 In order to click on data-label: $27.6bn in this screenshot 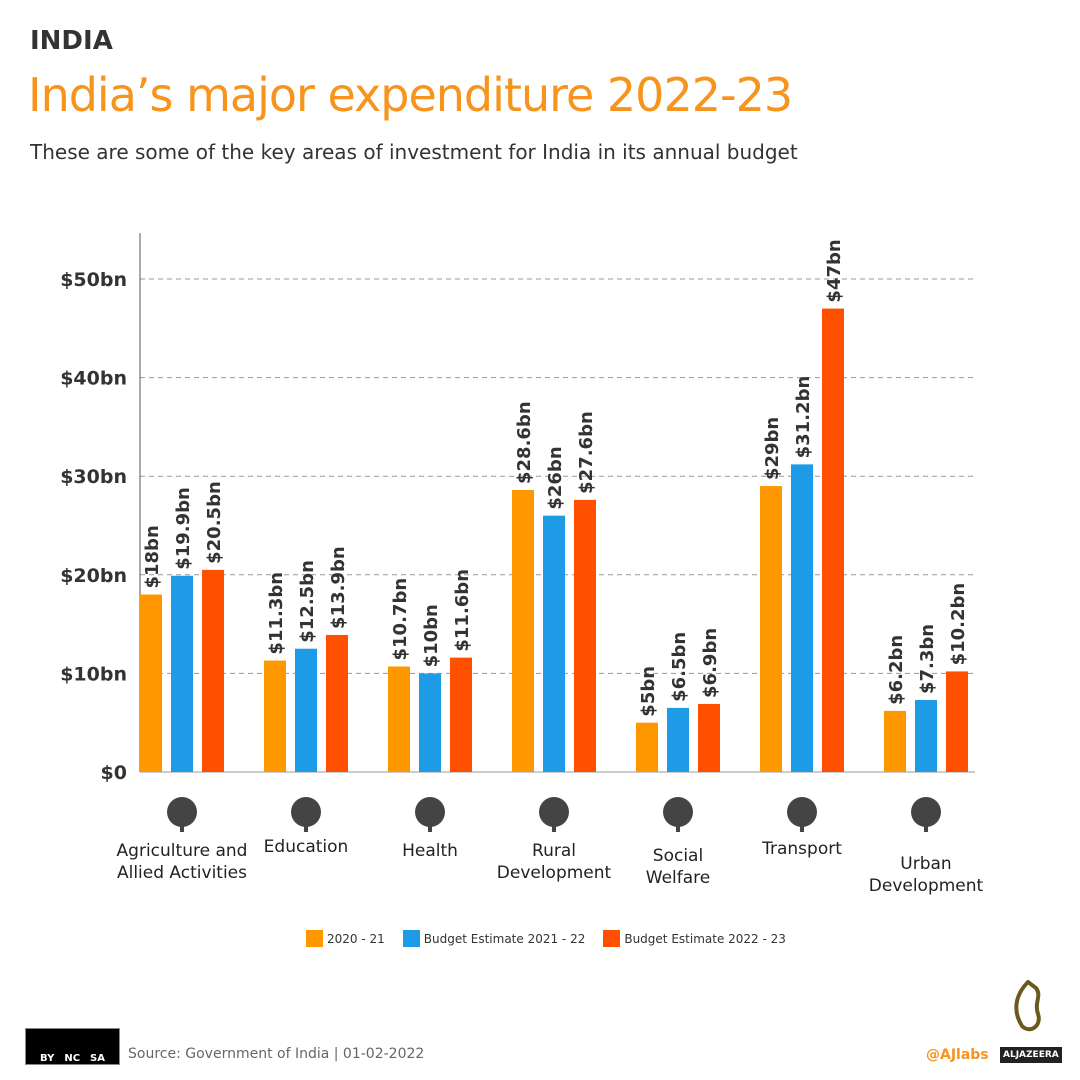, I will do `click(586, 452)`.